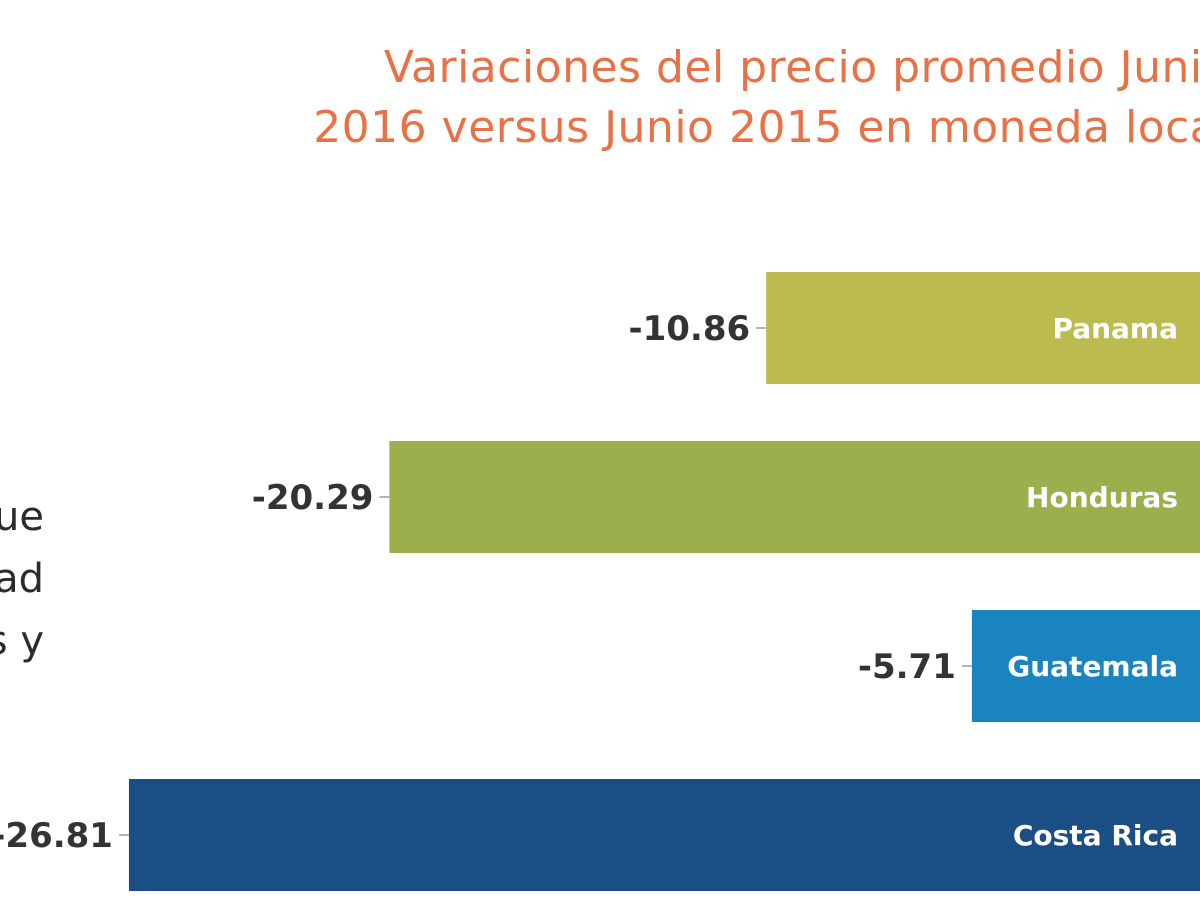 The width and height of the screenshot is (1200, 900). What do you see at coordinates (756, 127) in the screenshot?
I see `chart-title-line-2: 2016 versus Junio 2015 en moneda local` at bounding box center [756, 127].